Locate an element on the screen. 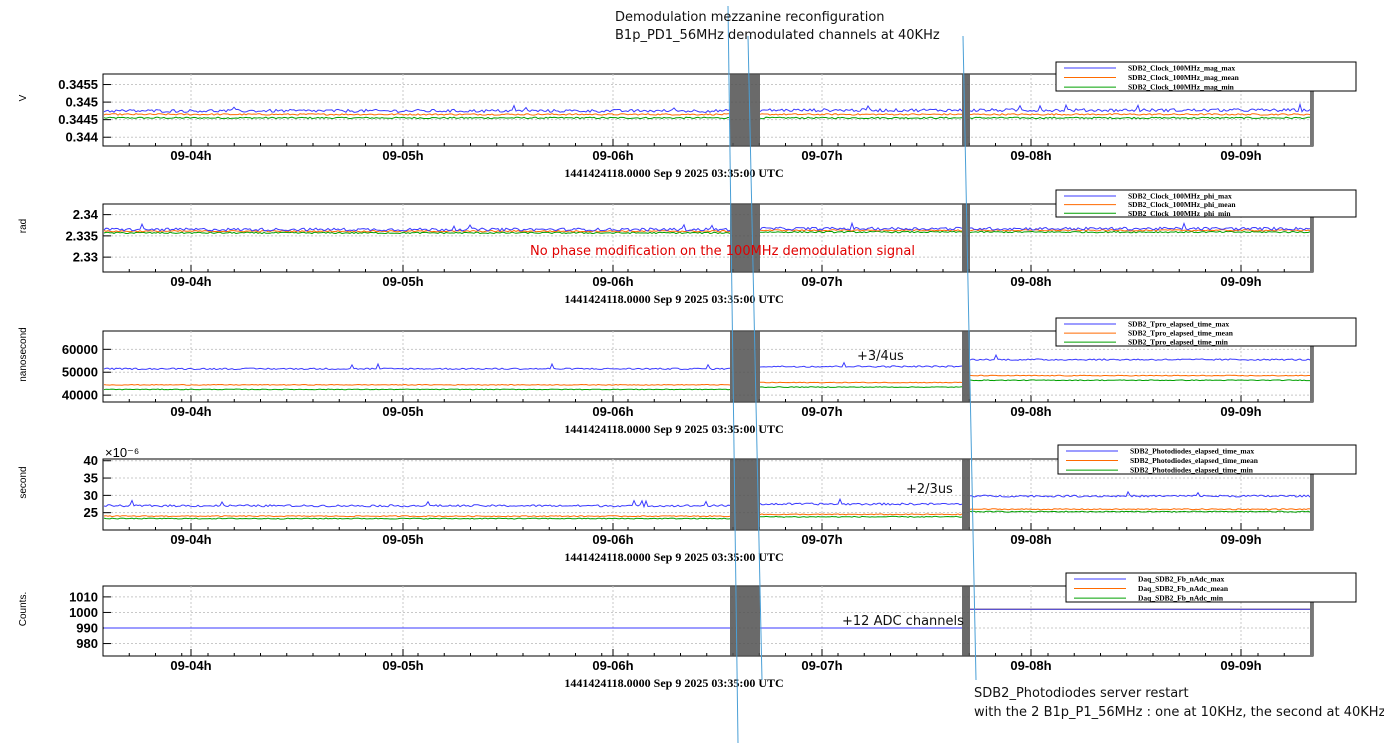  y-axis-label: nanosecond is located at coordinates (23, 354).